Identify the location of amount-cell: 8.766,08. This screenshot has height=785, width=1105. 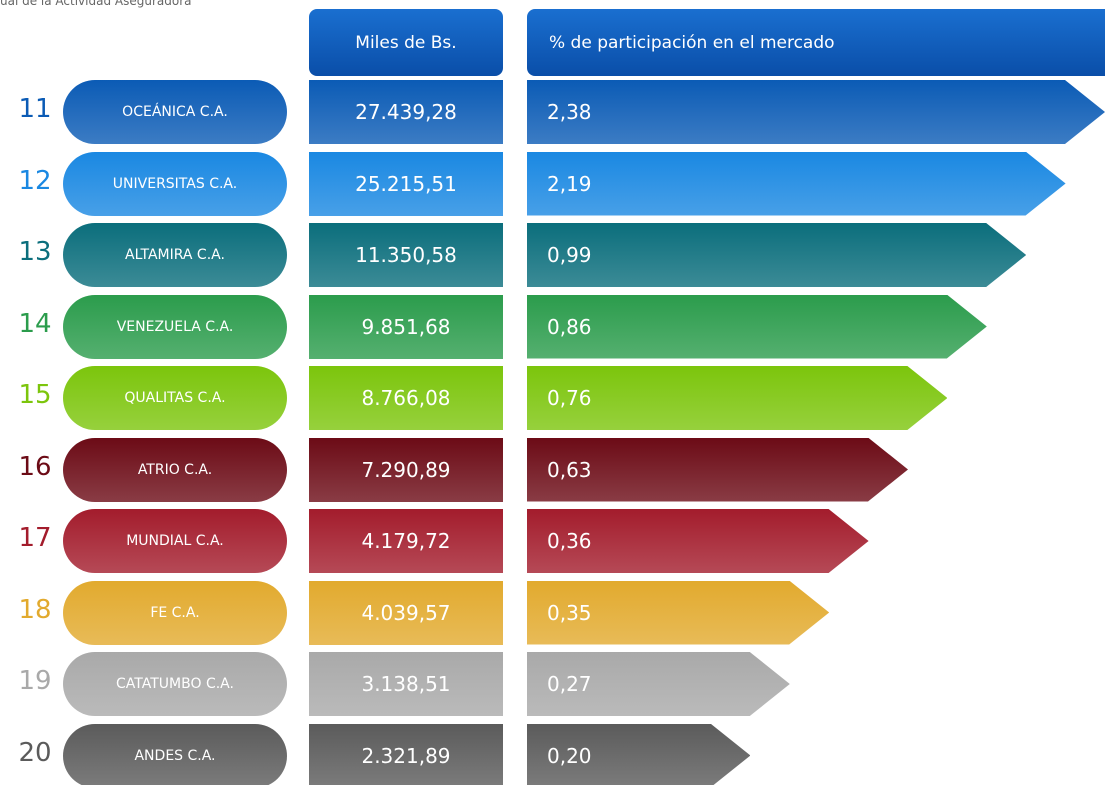
(406, 398).